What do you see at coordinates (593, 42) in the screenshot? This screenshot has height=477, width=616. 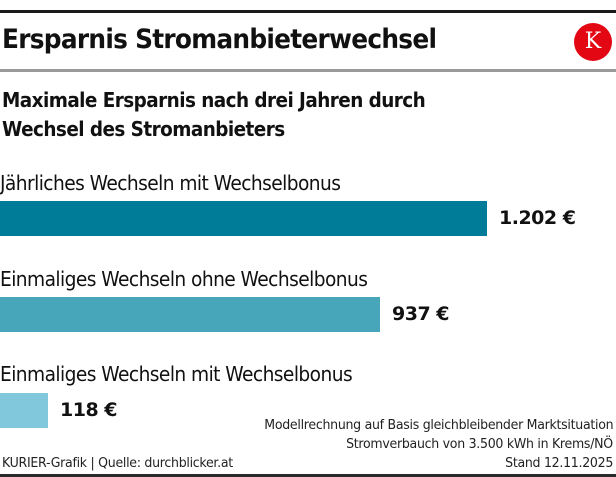 I see `kurier-logo-icon: K` at bounding box center [593, 42].